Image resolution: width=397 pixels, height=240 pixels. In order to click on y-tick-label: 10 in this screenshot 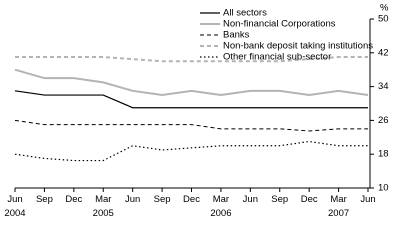, I will do `click(383, 188)`.